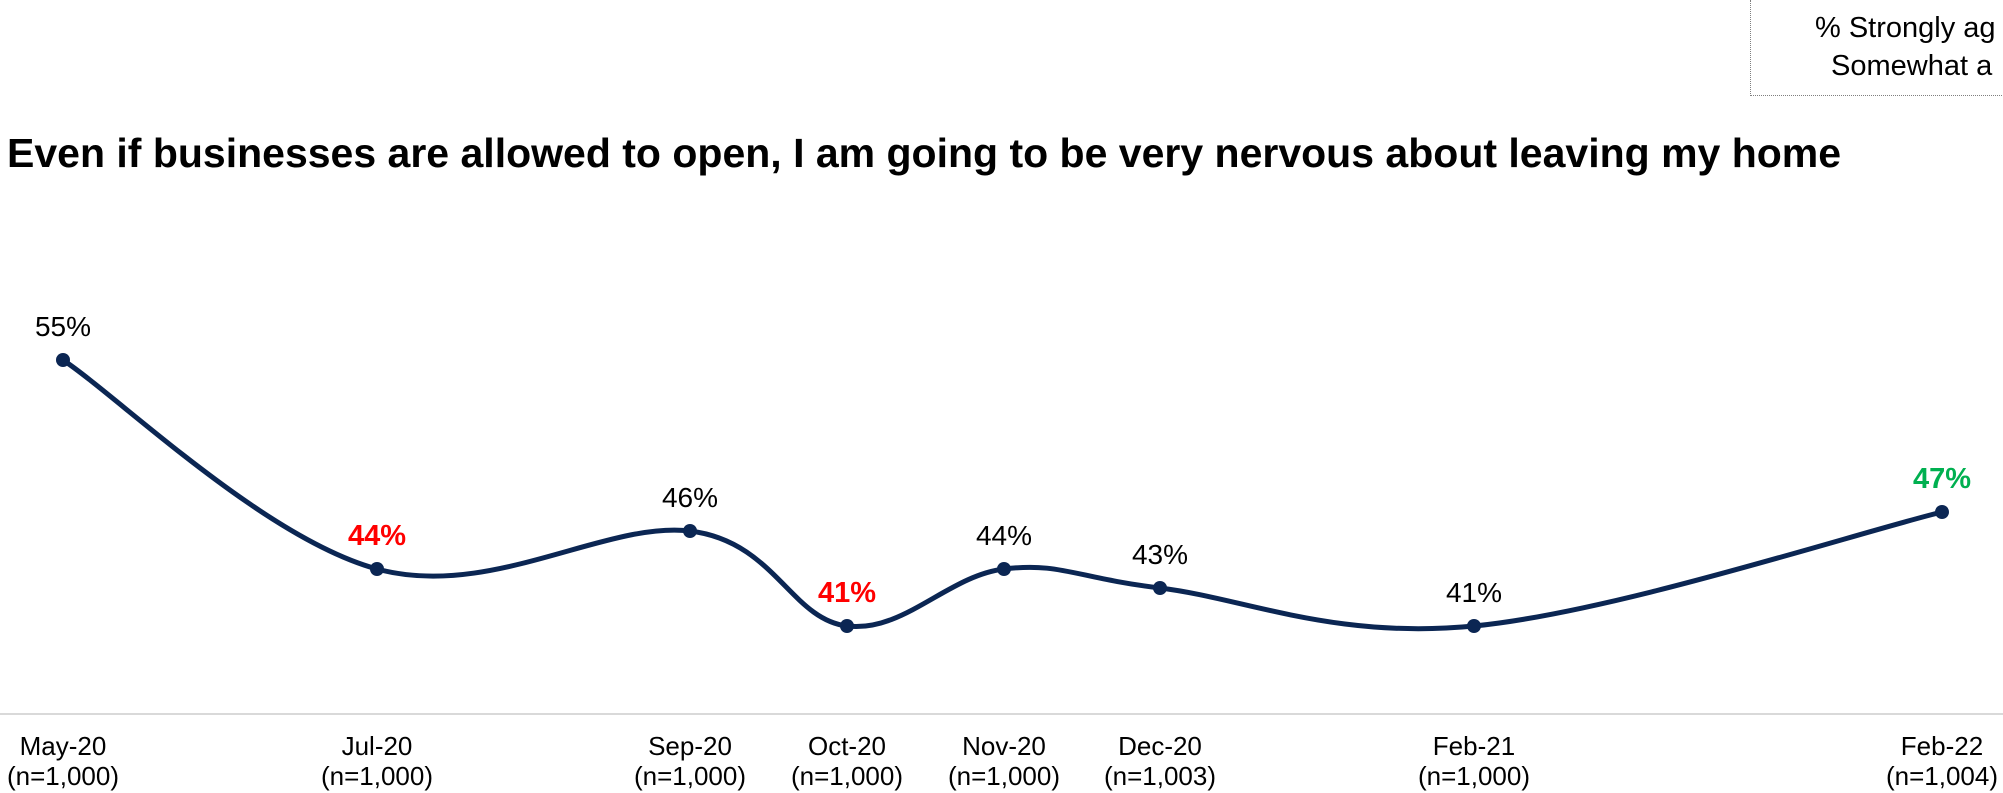  I want to click on x-tick-label: Feb-21, so click(1474, 746).